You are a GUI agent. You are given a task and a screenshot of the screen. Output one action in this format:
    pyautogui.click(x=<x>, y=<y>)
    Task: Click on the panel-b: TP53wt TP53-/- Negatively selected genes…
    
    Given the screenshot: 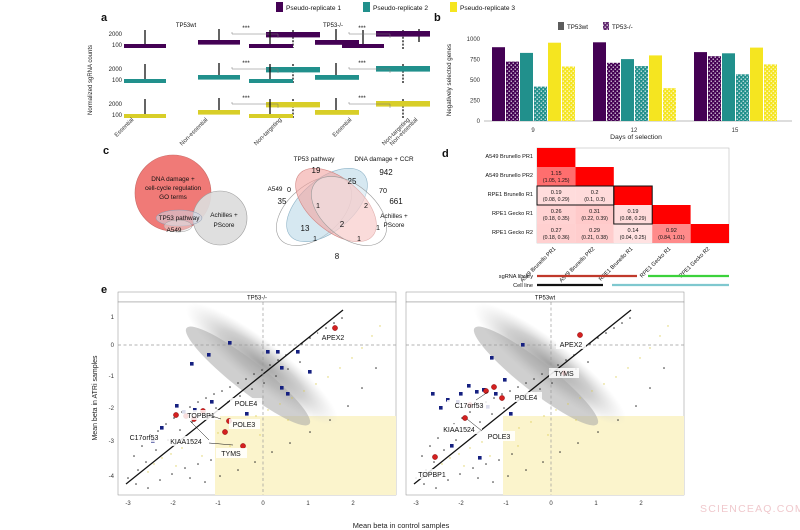 What is the action you would take?
    pyautogui.click(x=618, y=77)
    